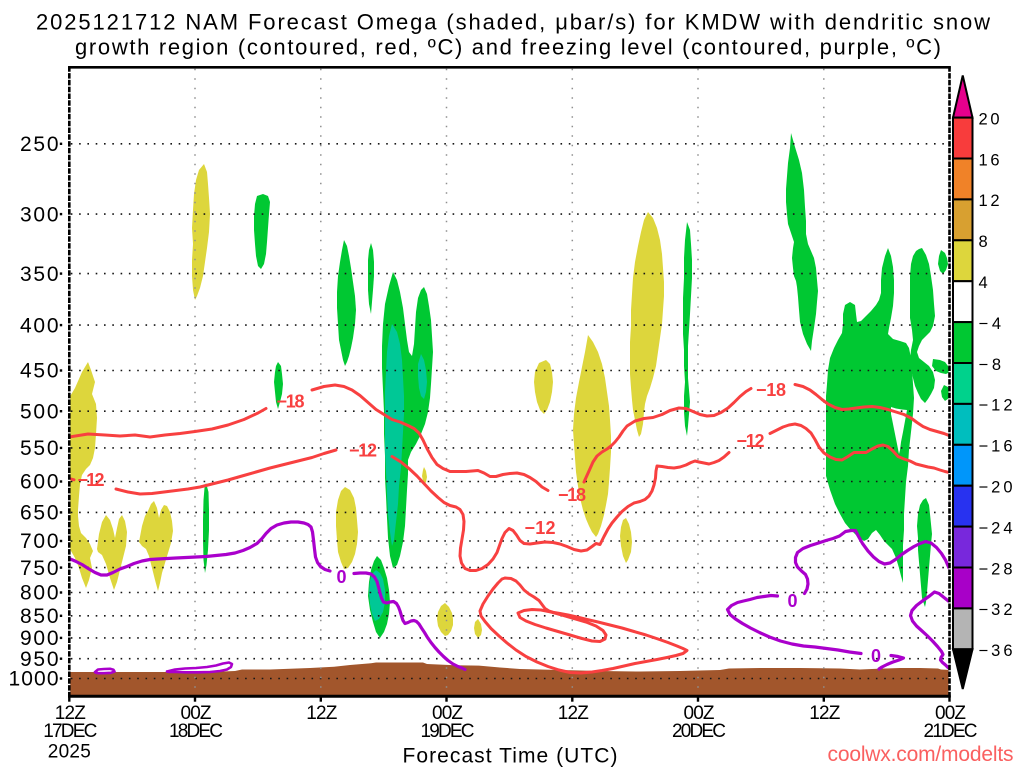  I want to click on svg-text: 400, so click(39, 325).